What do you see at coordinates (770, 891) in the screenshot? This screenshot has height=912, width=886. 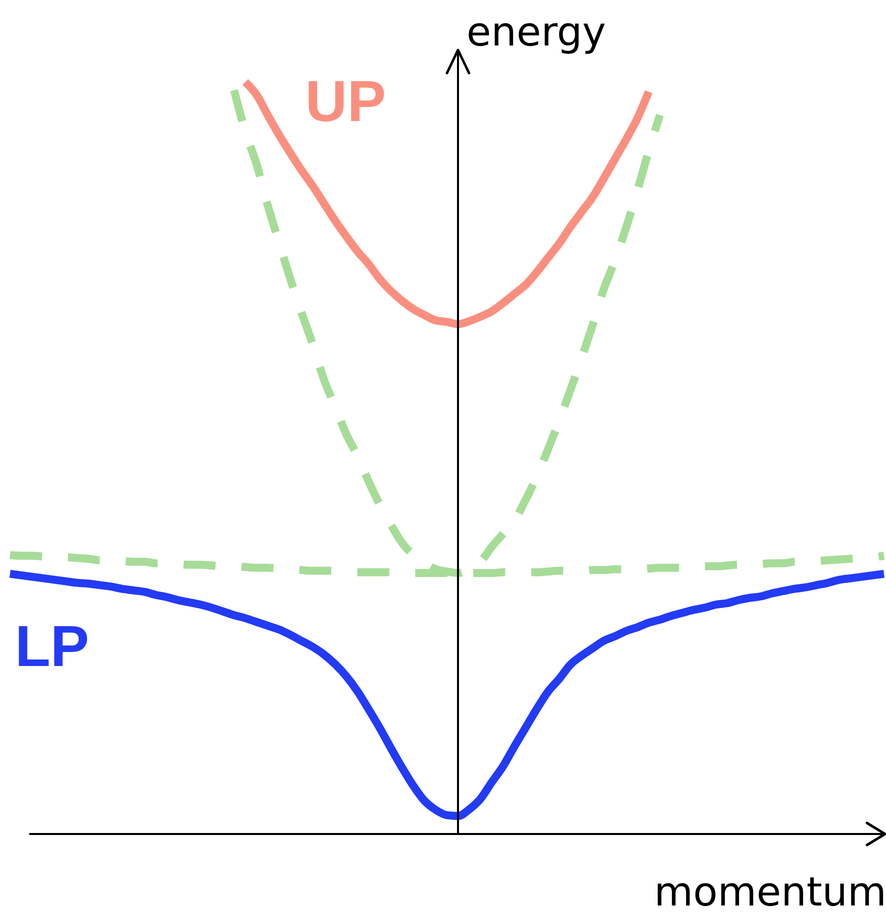 I see `x-axis-title: momentum` at bounding box center [770, 891].